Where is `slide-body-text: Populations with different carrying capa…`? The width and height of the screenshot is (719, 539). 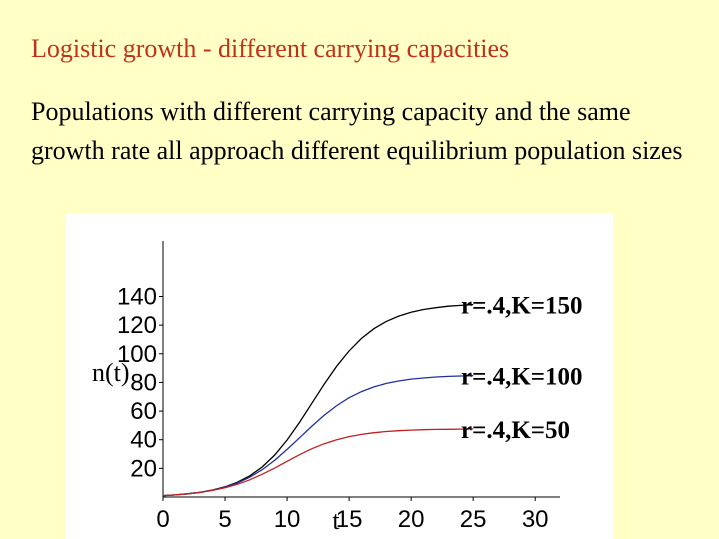 slide-body-text: Populations with different carrying capa… is located at coordinates (357, 131).